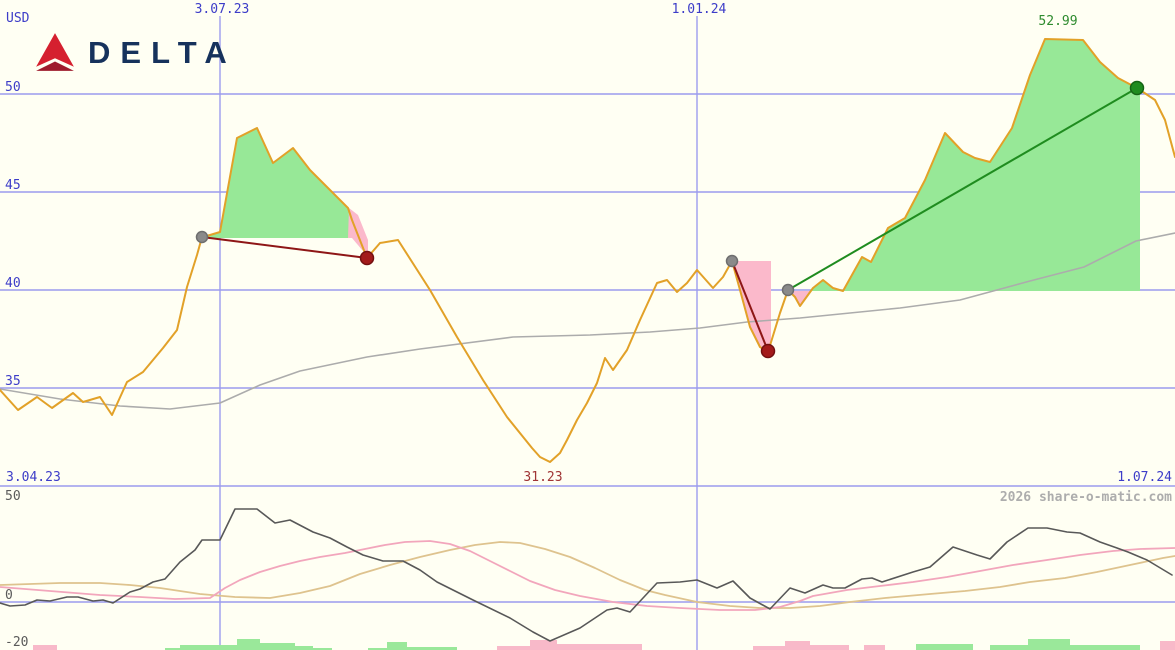  I want to click on trade3-profit-fill, so click(976, 165).